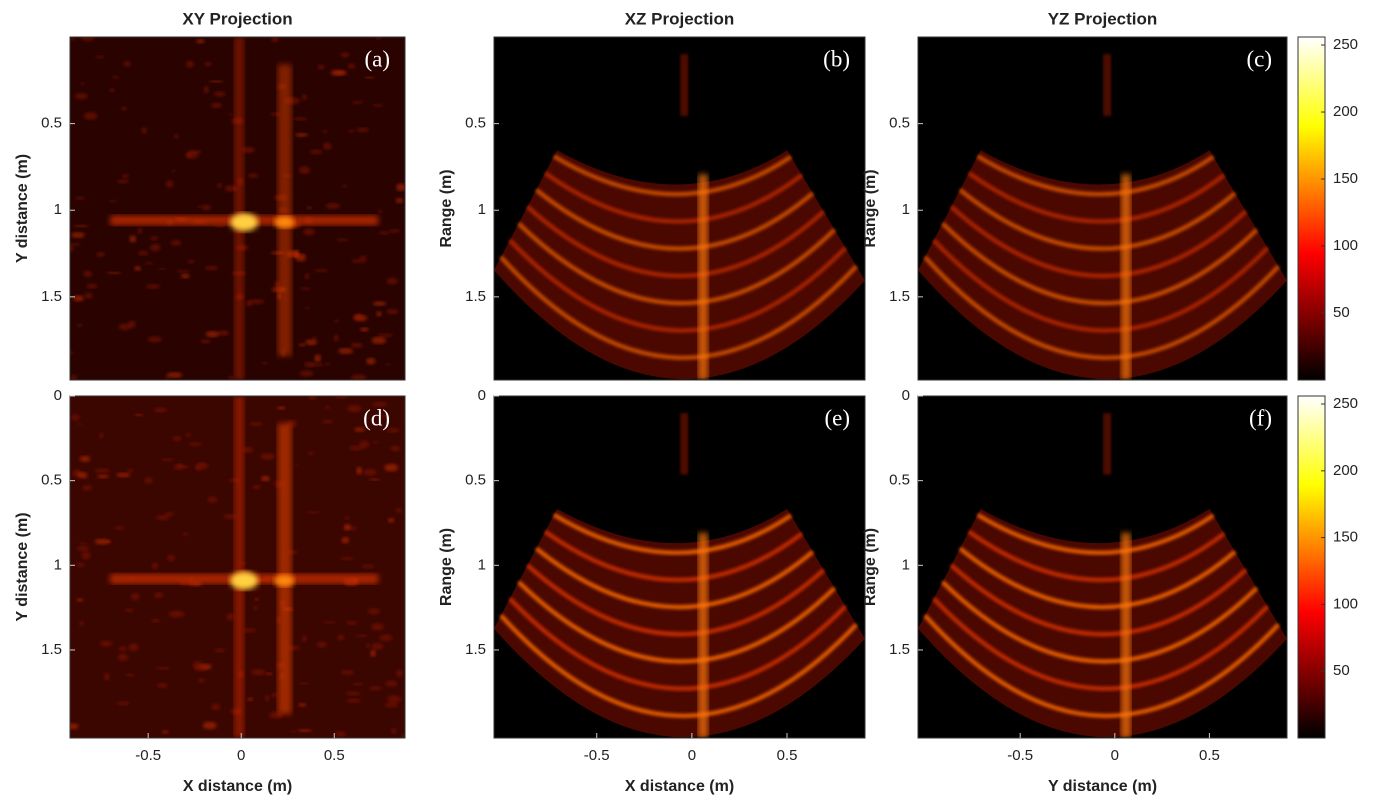 This screenshot has height=802, width=1377. I want to click on heatmap-image, so click(679, 567).